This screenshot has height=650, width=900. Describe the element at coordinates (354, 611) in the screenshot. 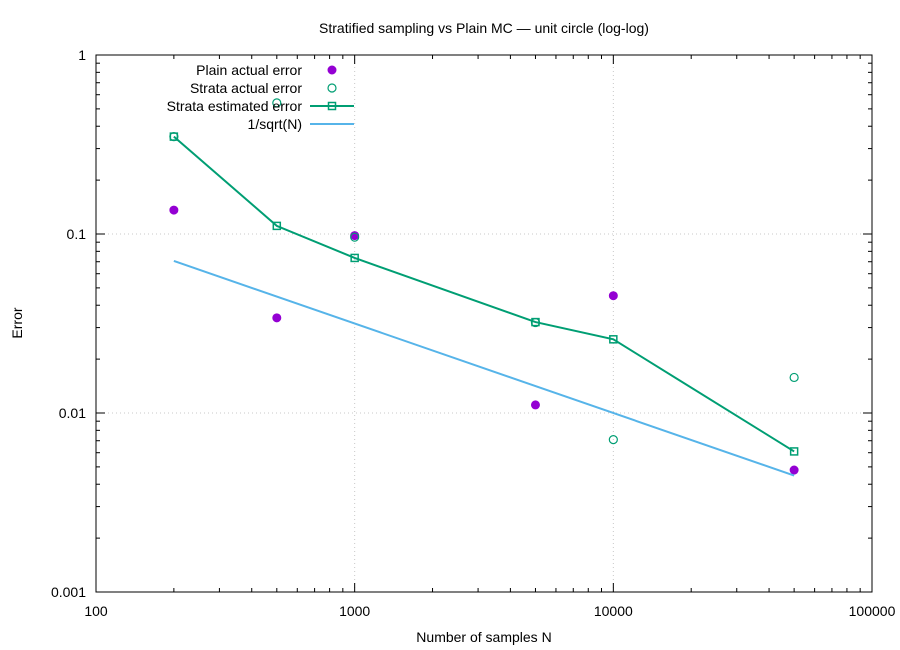

I see `x-tick-label: 1000` at that location.